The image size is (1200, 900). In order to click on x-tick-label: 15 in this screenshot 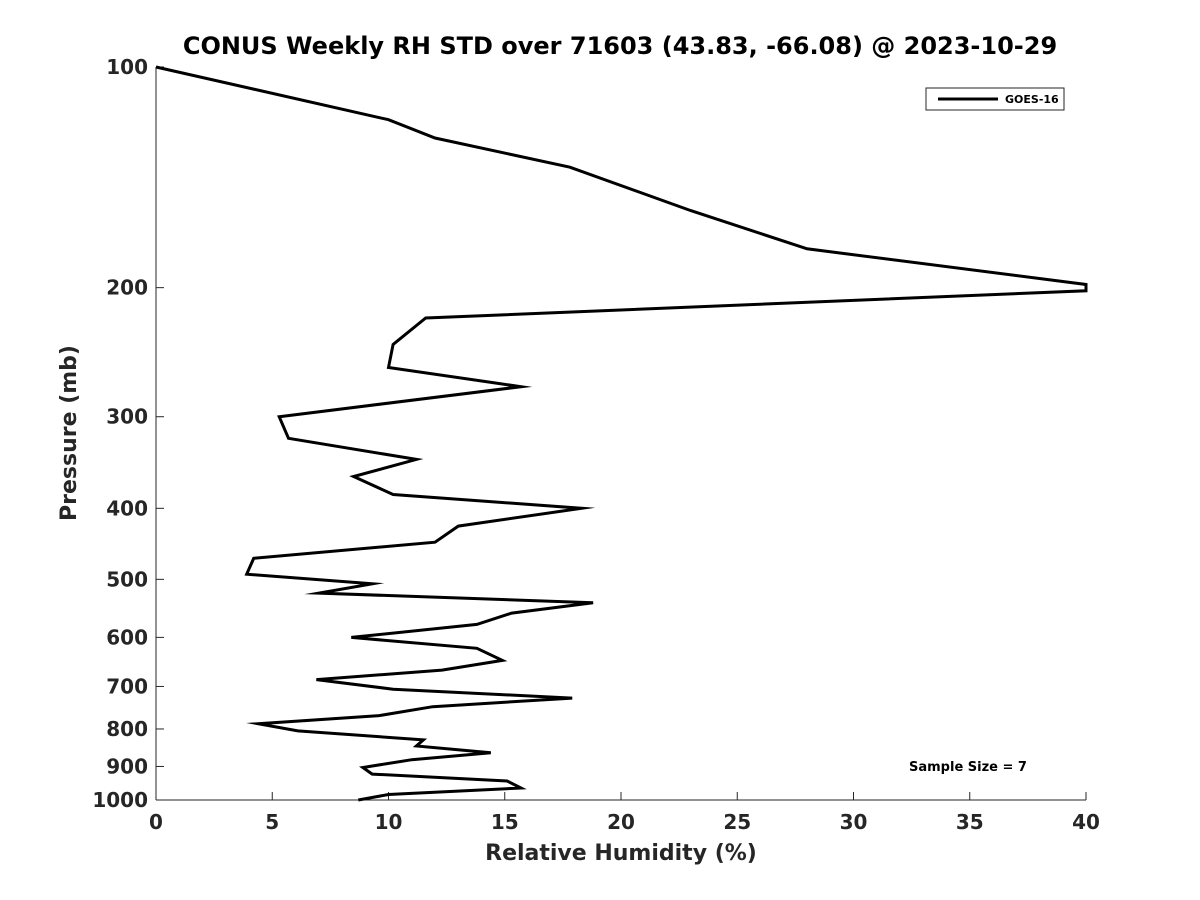, I will do `click(505, 822)`.